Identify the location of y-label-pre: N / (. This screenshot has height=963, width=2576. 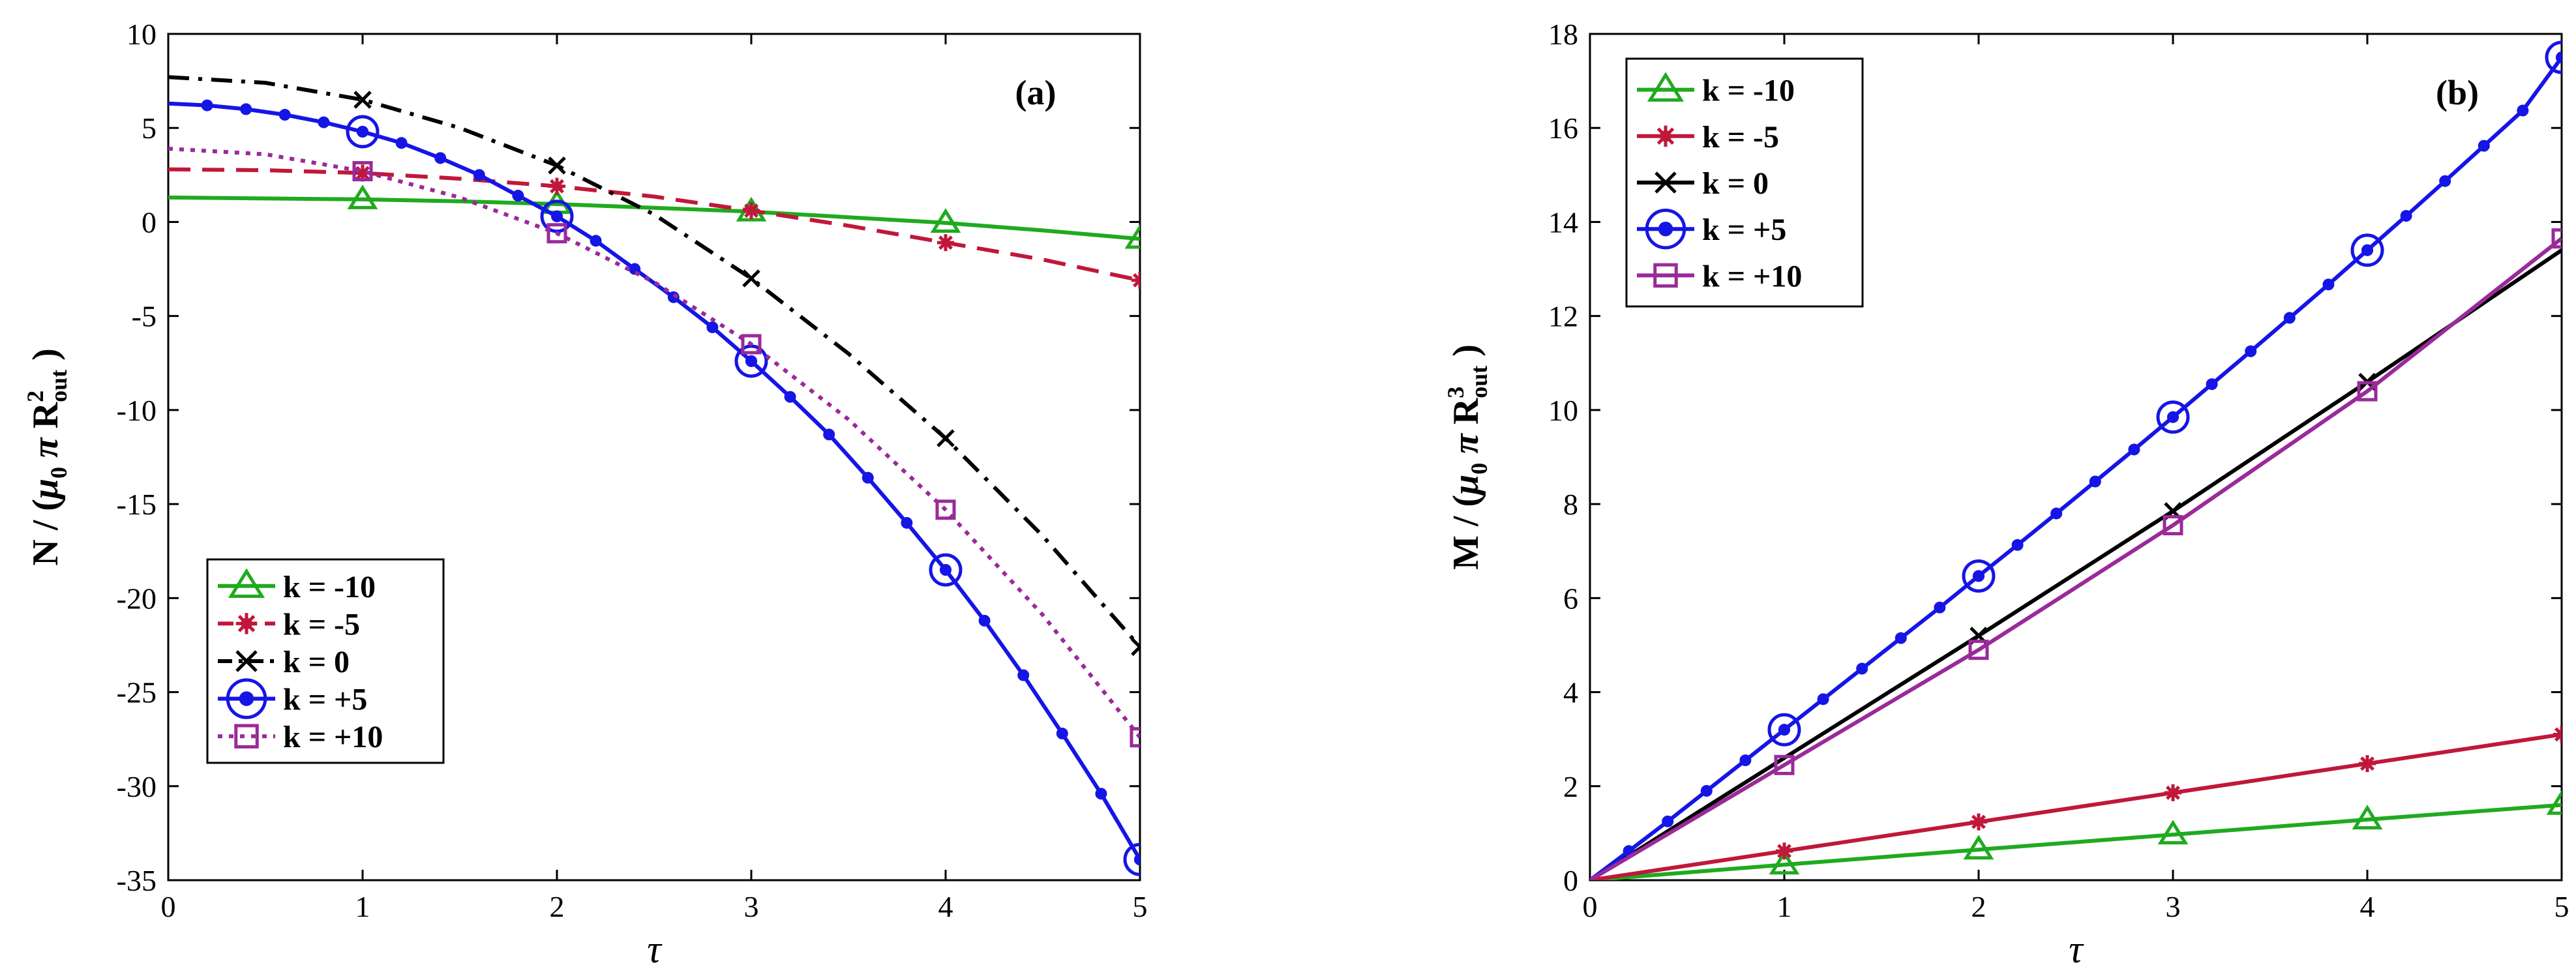
(45, 532).